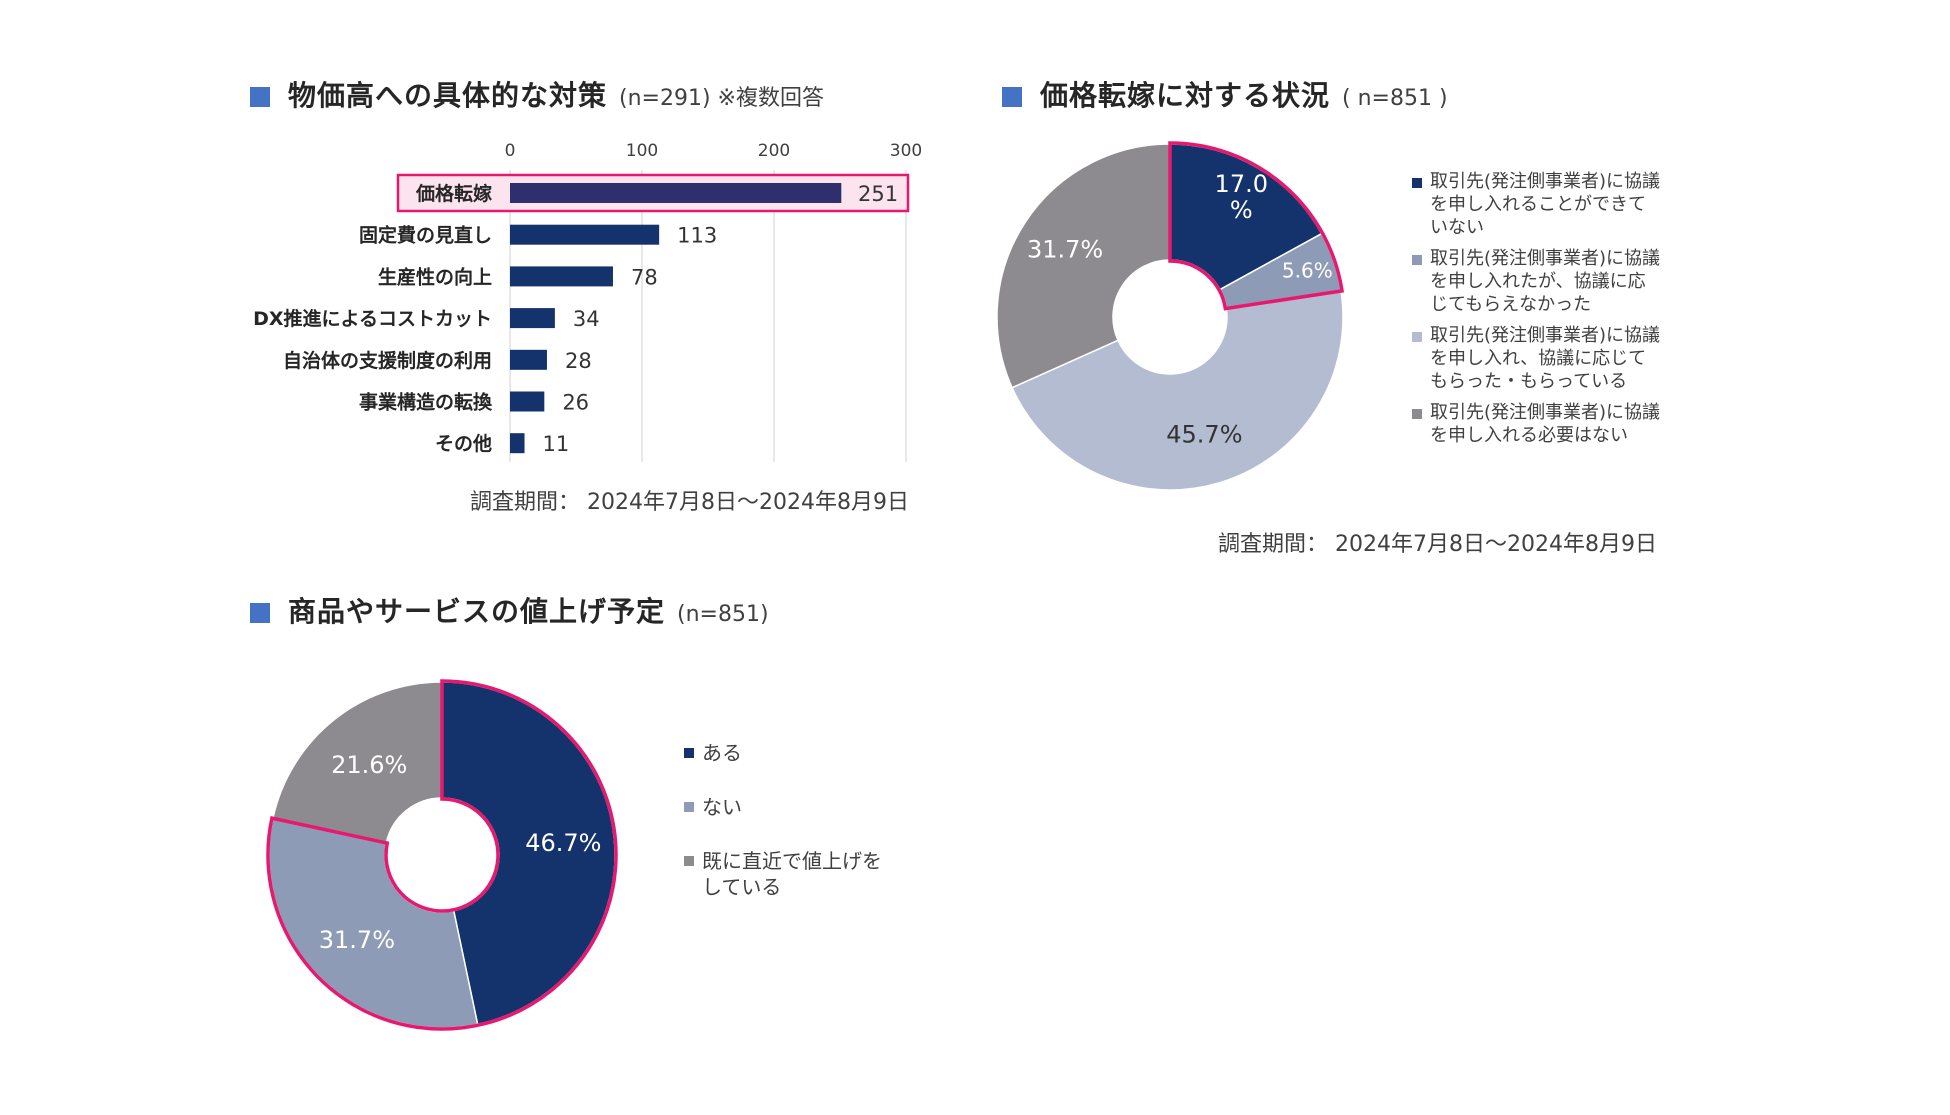 The height and width of the screenshot is (1115, 1950). What do you see at coordinates (906, 151) in the screenshot?
I see `x-tick-label: 300` at bounding box center [906, 151].